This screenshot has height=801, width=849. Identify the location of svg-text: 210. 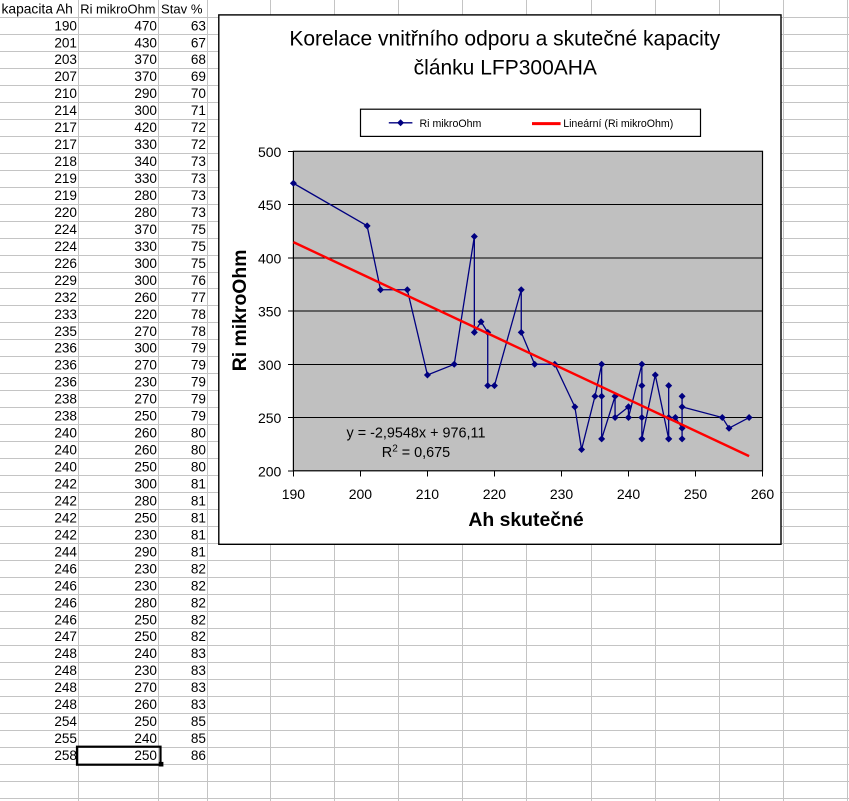
(65, 93).